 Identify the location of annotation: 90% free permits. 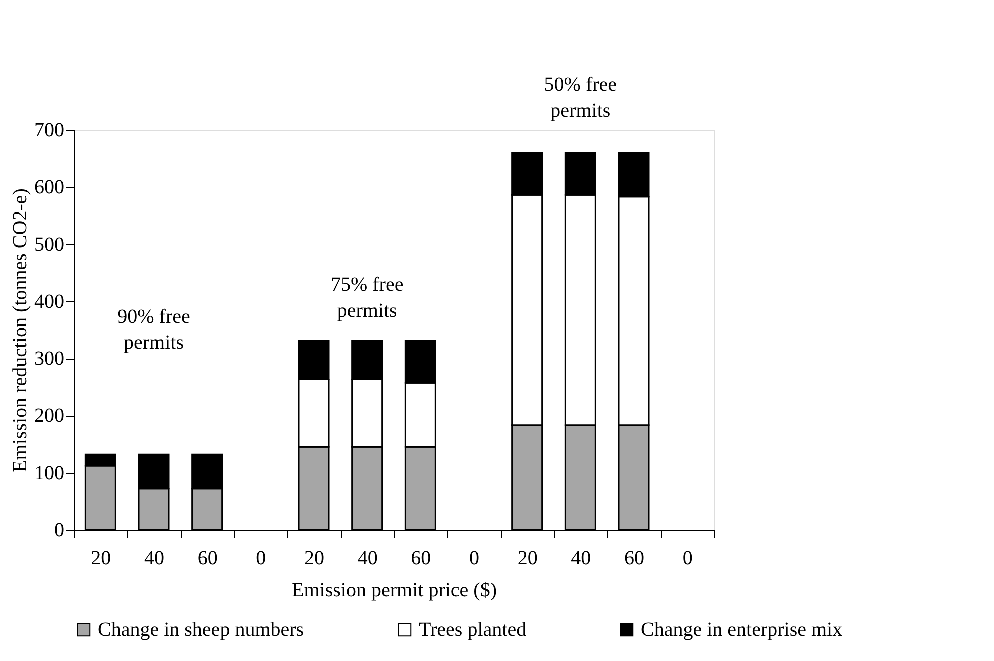
(154, 330).